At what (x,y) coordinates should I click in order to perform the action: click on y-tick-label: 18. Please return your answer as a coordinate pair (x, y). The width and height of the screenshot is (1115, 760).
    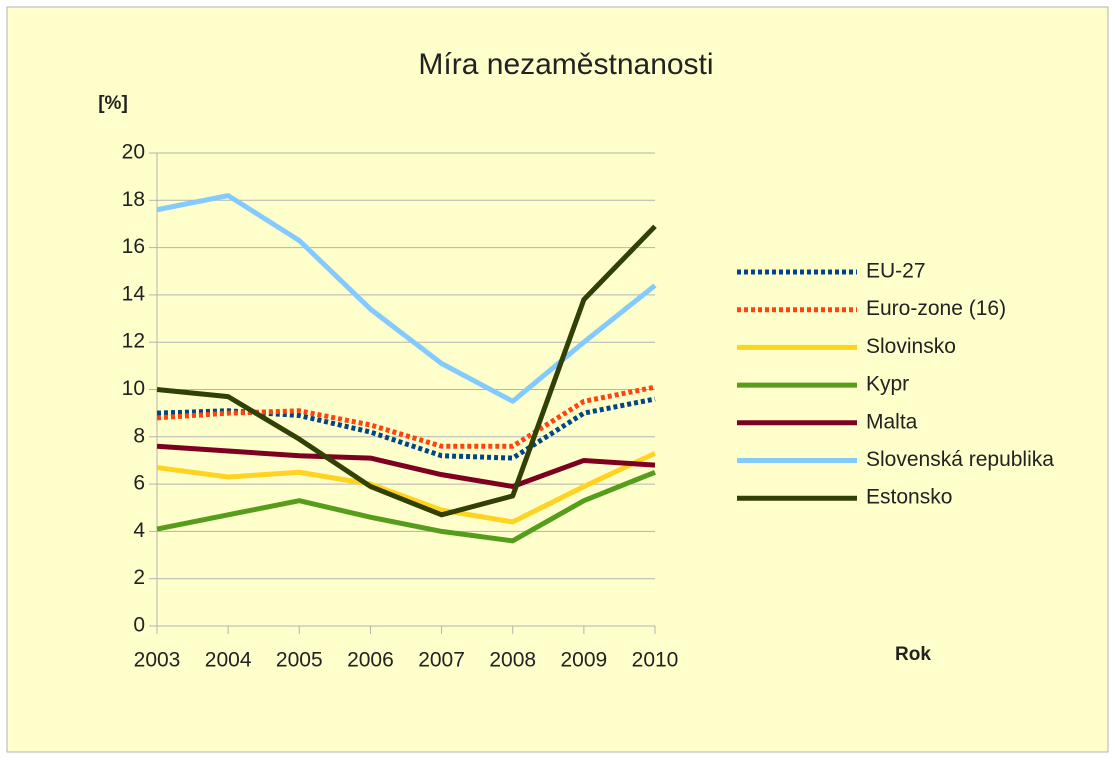
    Looking at the image, I should click on (133, 199).